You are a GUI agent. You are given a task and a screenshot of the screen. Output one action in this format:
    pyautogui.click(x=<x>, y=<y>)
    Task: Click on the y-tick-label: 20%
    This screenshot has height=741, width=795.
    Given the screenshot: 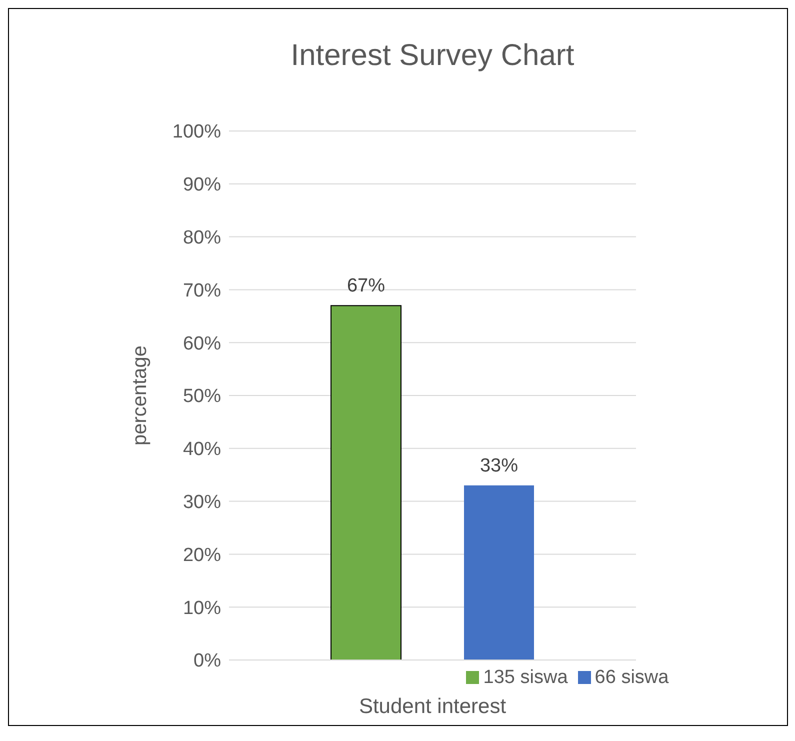 What is the action you would take?
    pyautogui.click(x=202, y=555)
    